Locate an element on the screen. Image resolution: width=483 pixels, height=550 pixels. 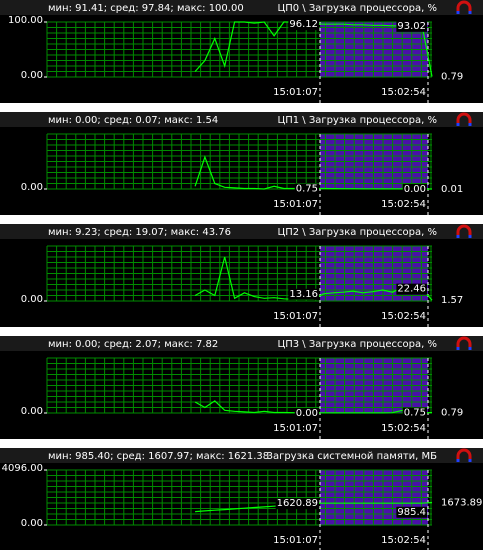
readout-value: 13.16 is located at coordinates (303, 294).